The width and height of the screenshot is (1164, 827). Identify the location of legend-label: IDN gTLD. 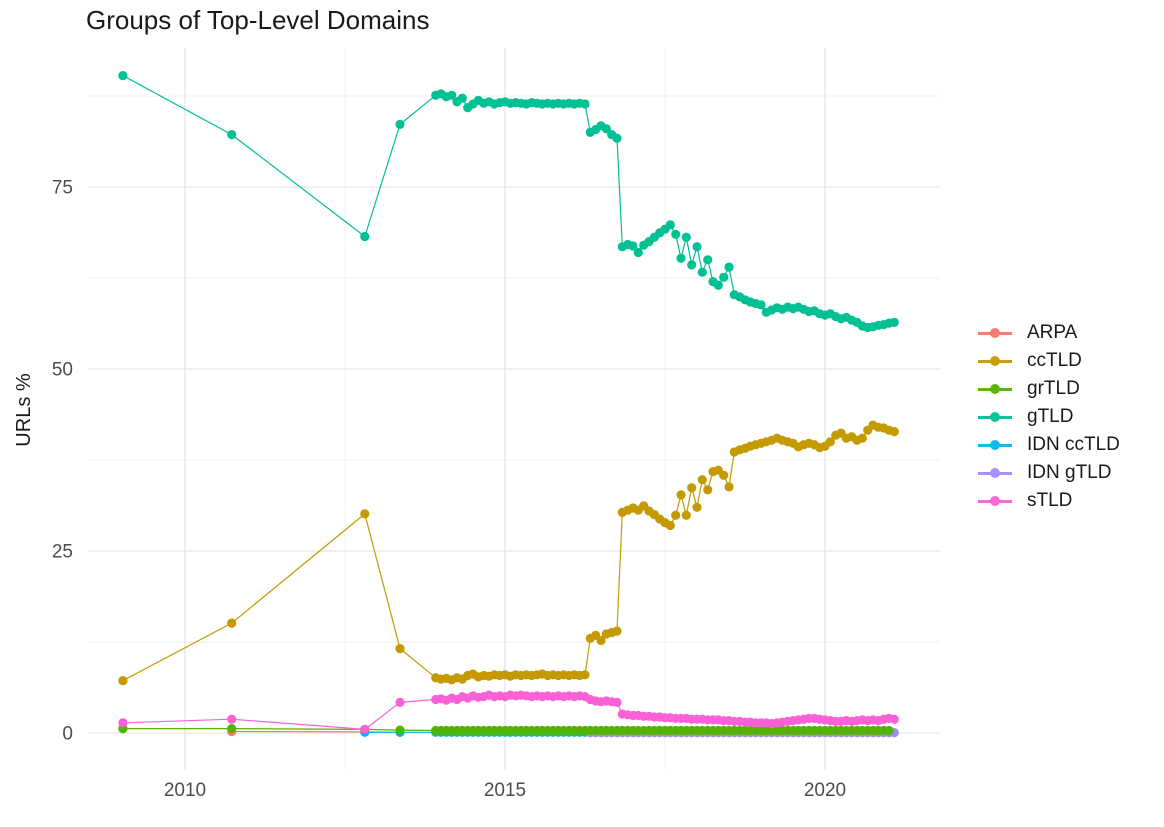
(1069, 472).